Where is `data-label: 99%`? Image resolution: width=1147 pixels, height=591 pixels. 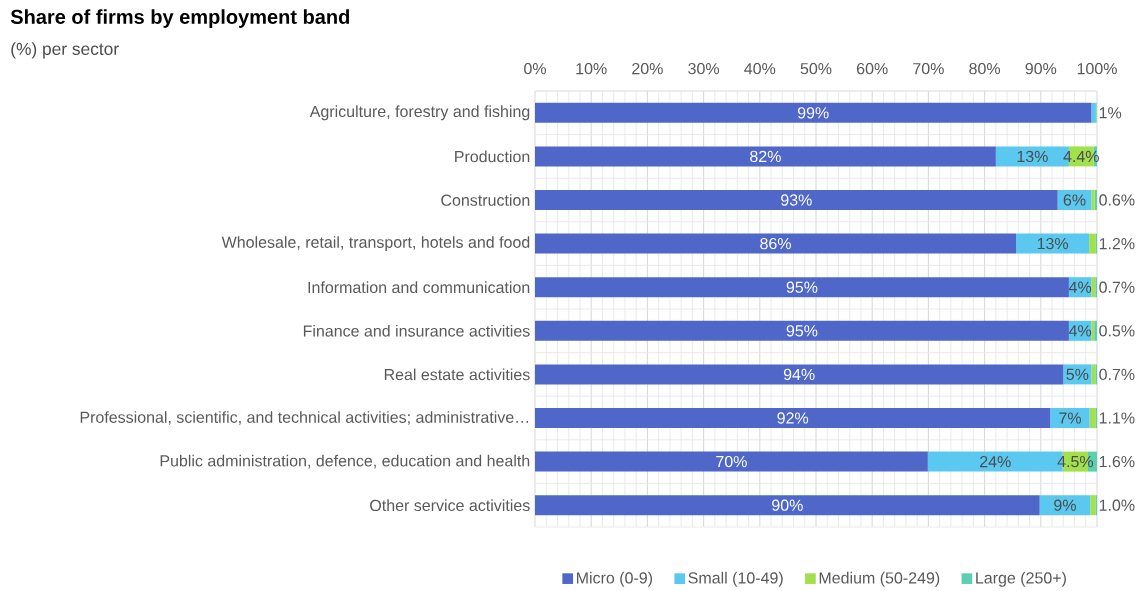 data-label: 99% is located at coordinates (813, 113).